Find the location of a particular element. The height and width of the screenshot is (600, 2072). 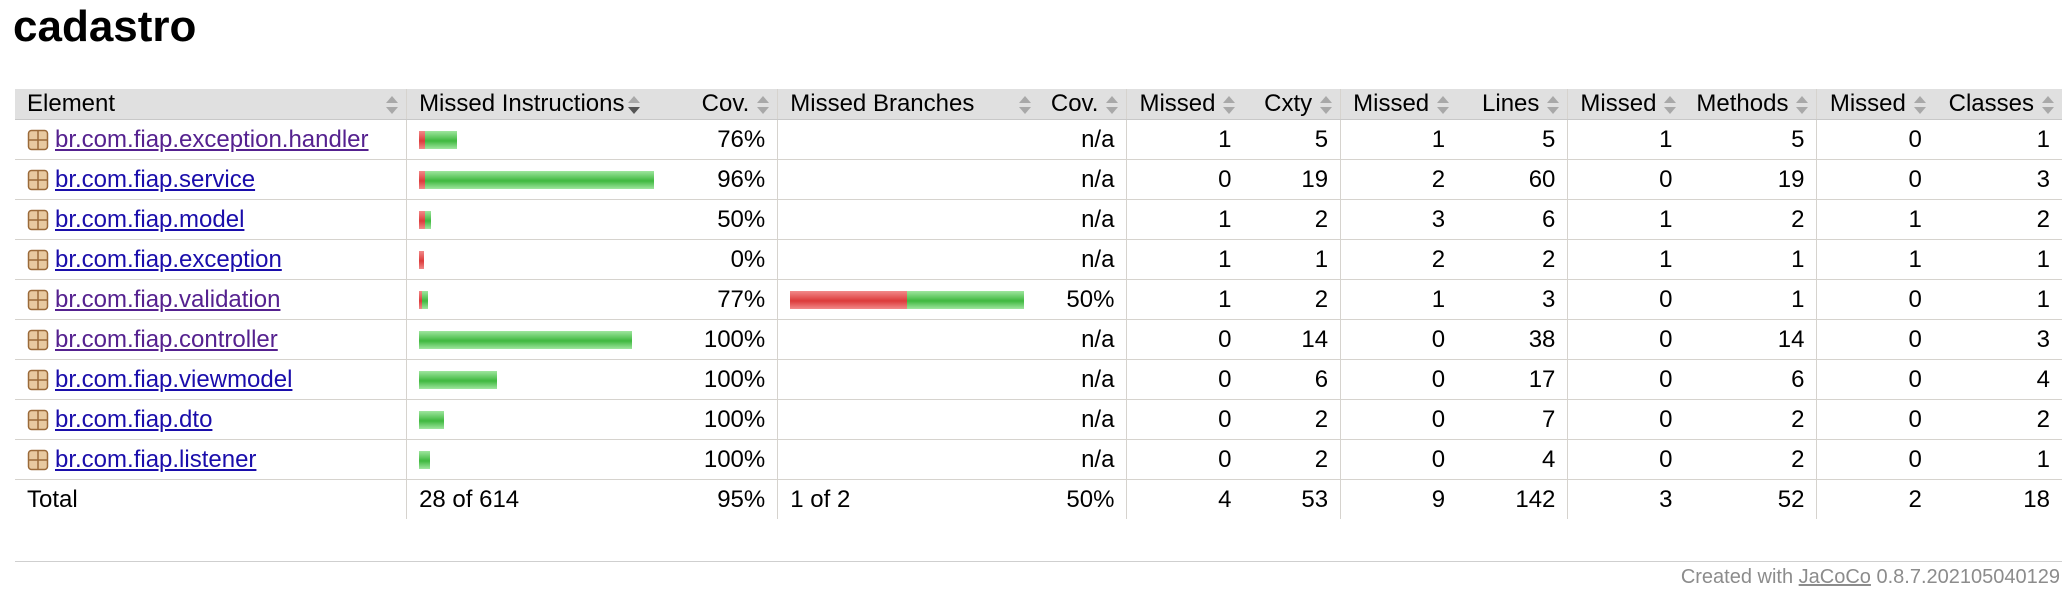

package-link: br.com.fiap.exception is located at coordinates (168, 259).